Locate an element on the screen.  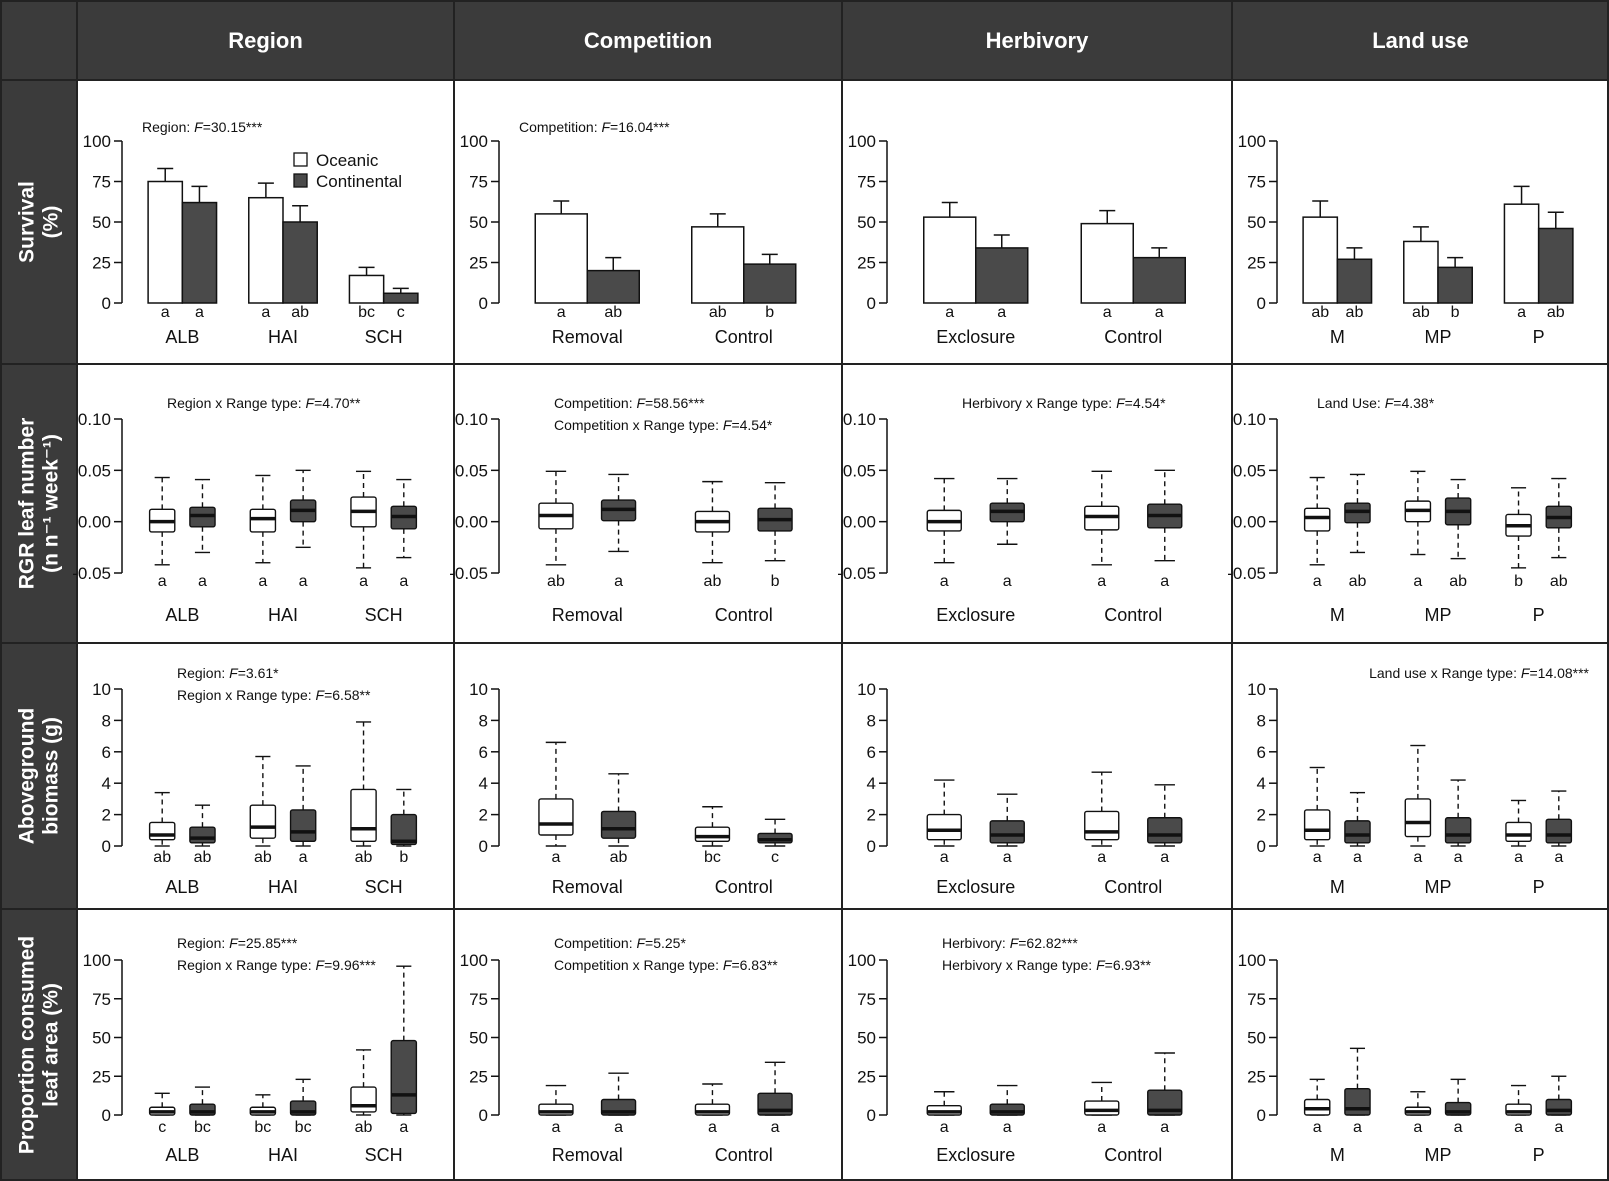
legend-swatch-continental is located at coordinates (300, 180).